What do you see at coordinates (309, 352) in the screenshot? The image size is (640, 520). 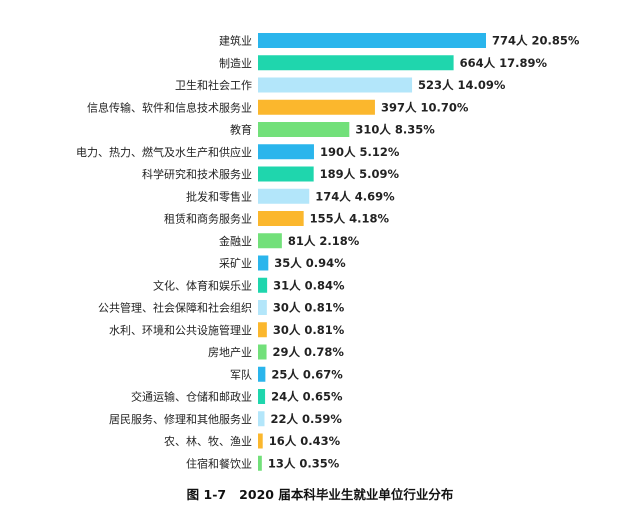 I see `data-label: 29人 0.78%` at bounding box center [309, 352].